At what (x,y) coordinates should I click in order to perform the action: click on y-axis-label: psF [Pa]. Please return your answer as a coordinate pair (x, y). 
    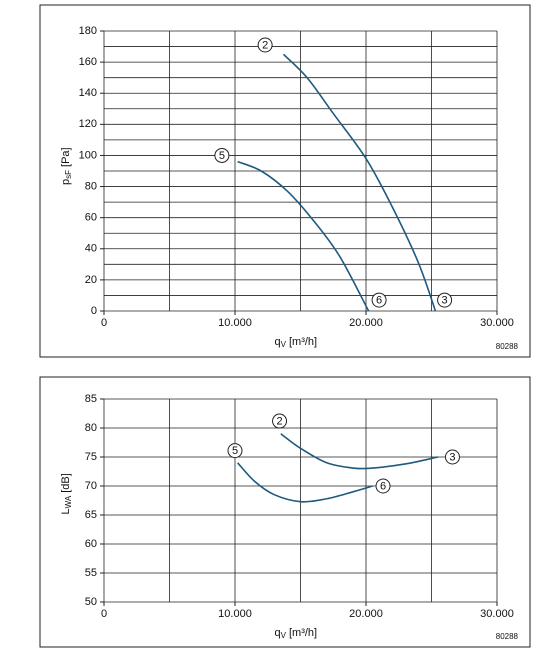
    Looking at the image, I should click on (66, 166).